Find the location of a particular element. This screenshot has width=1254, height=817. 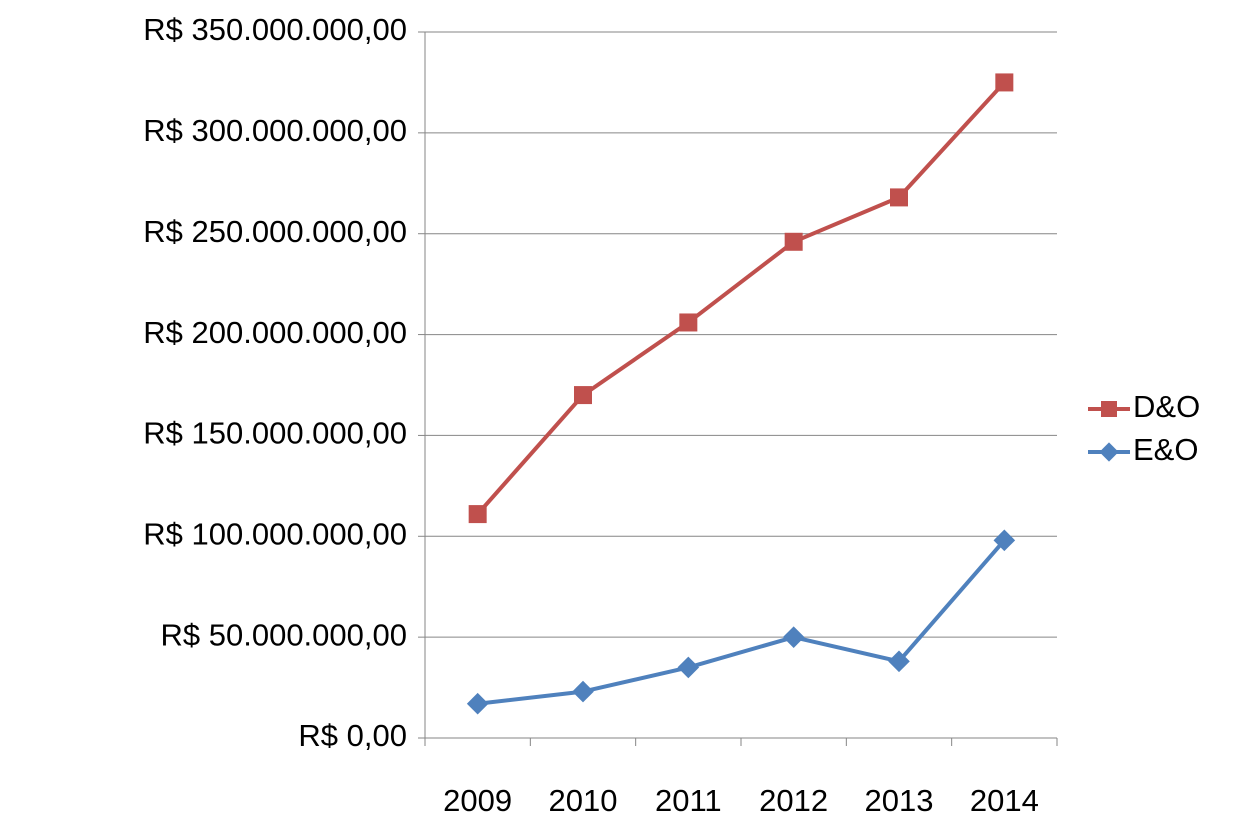

y-tick-label: R$ 150.000.000,00 is located at coordinates (275, 433).